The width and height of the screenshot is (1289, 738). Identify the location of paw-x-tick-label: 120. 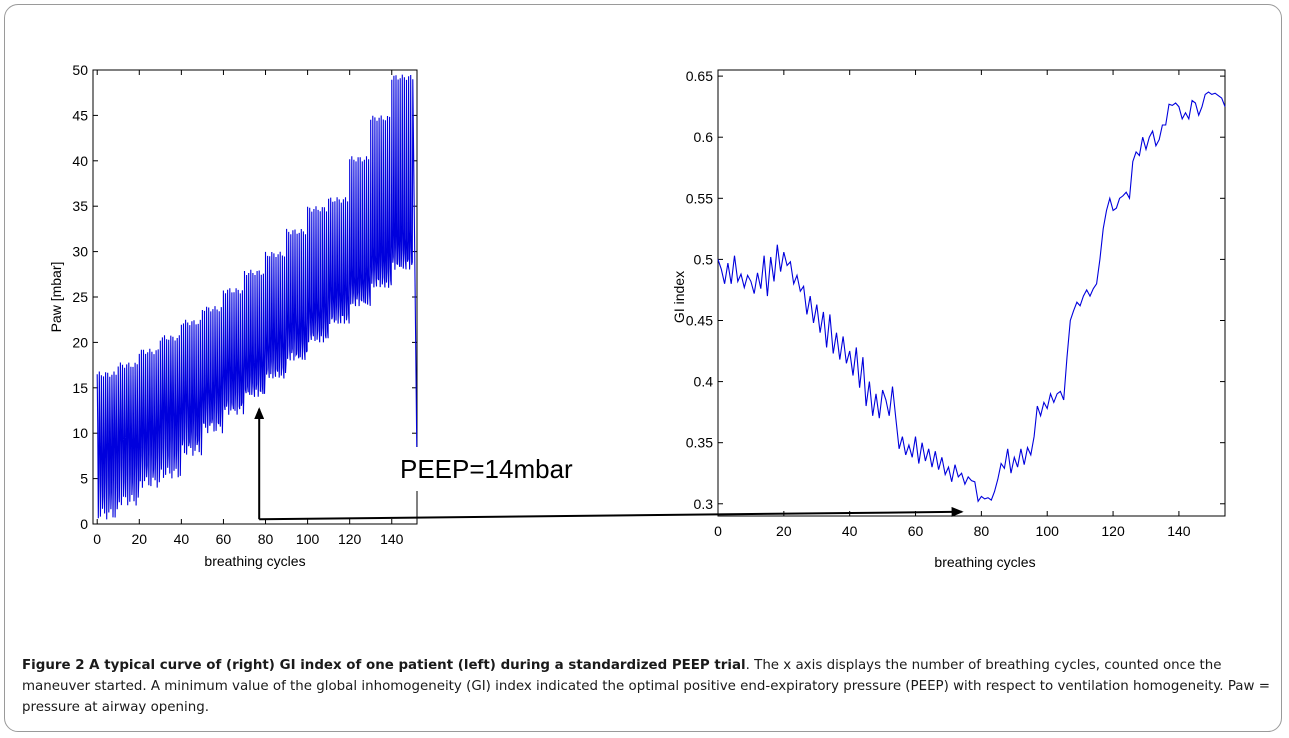
(350, 539).